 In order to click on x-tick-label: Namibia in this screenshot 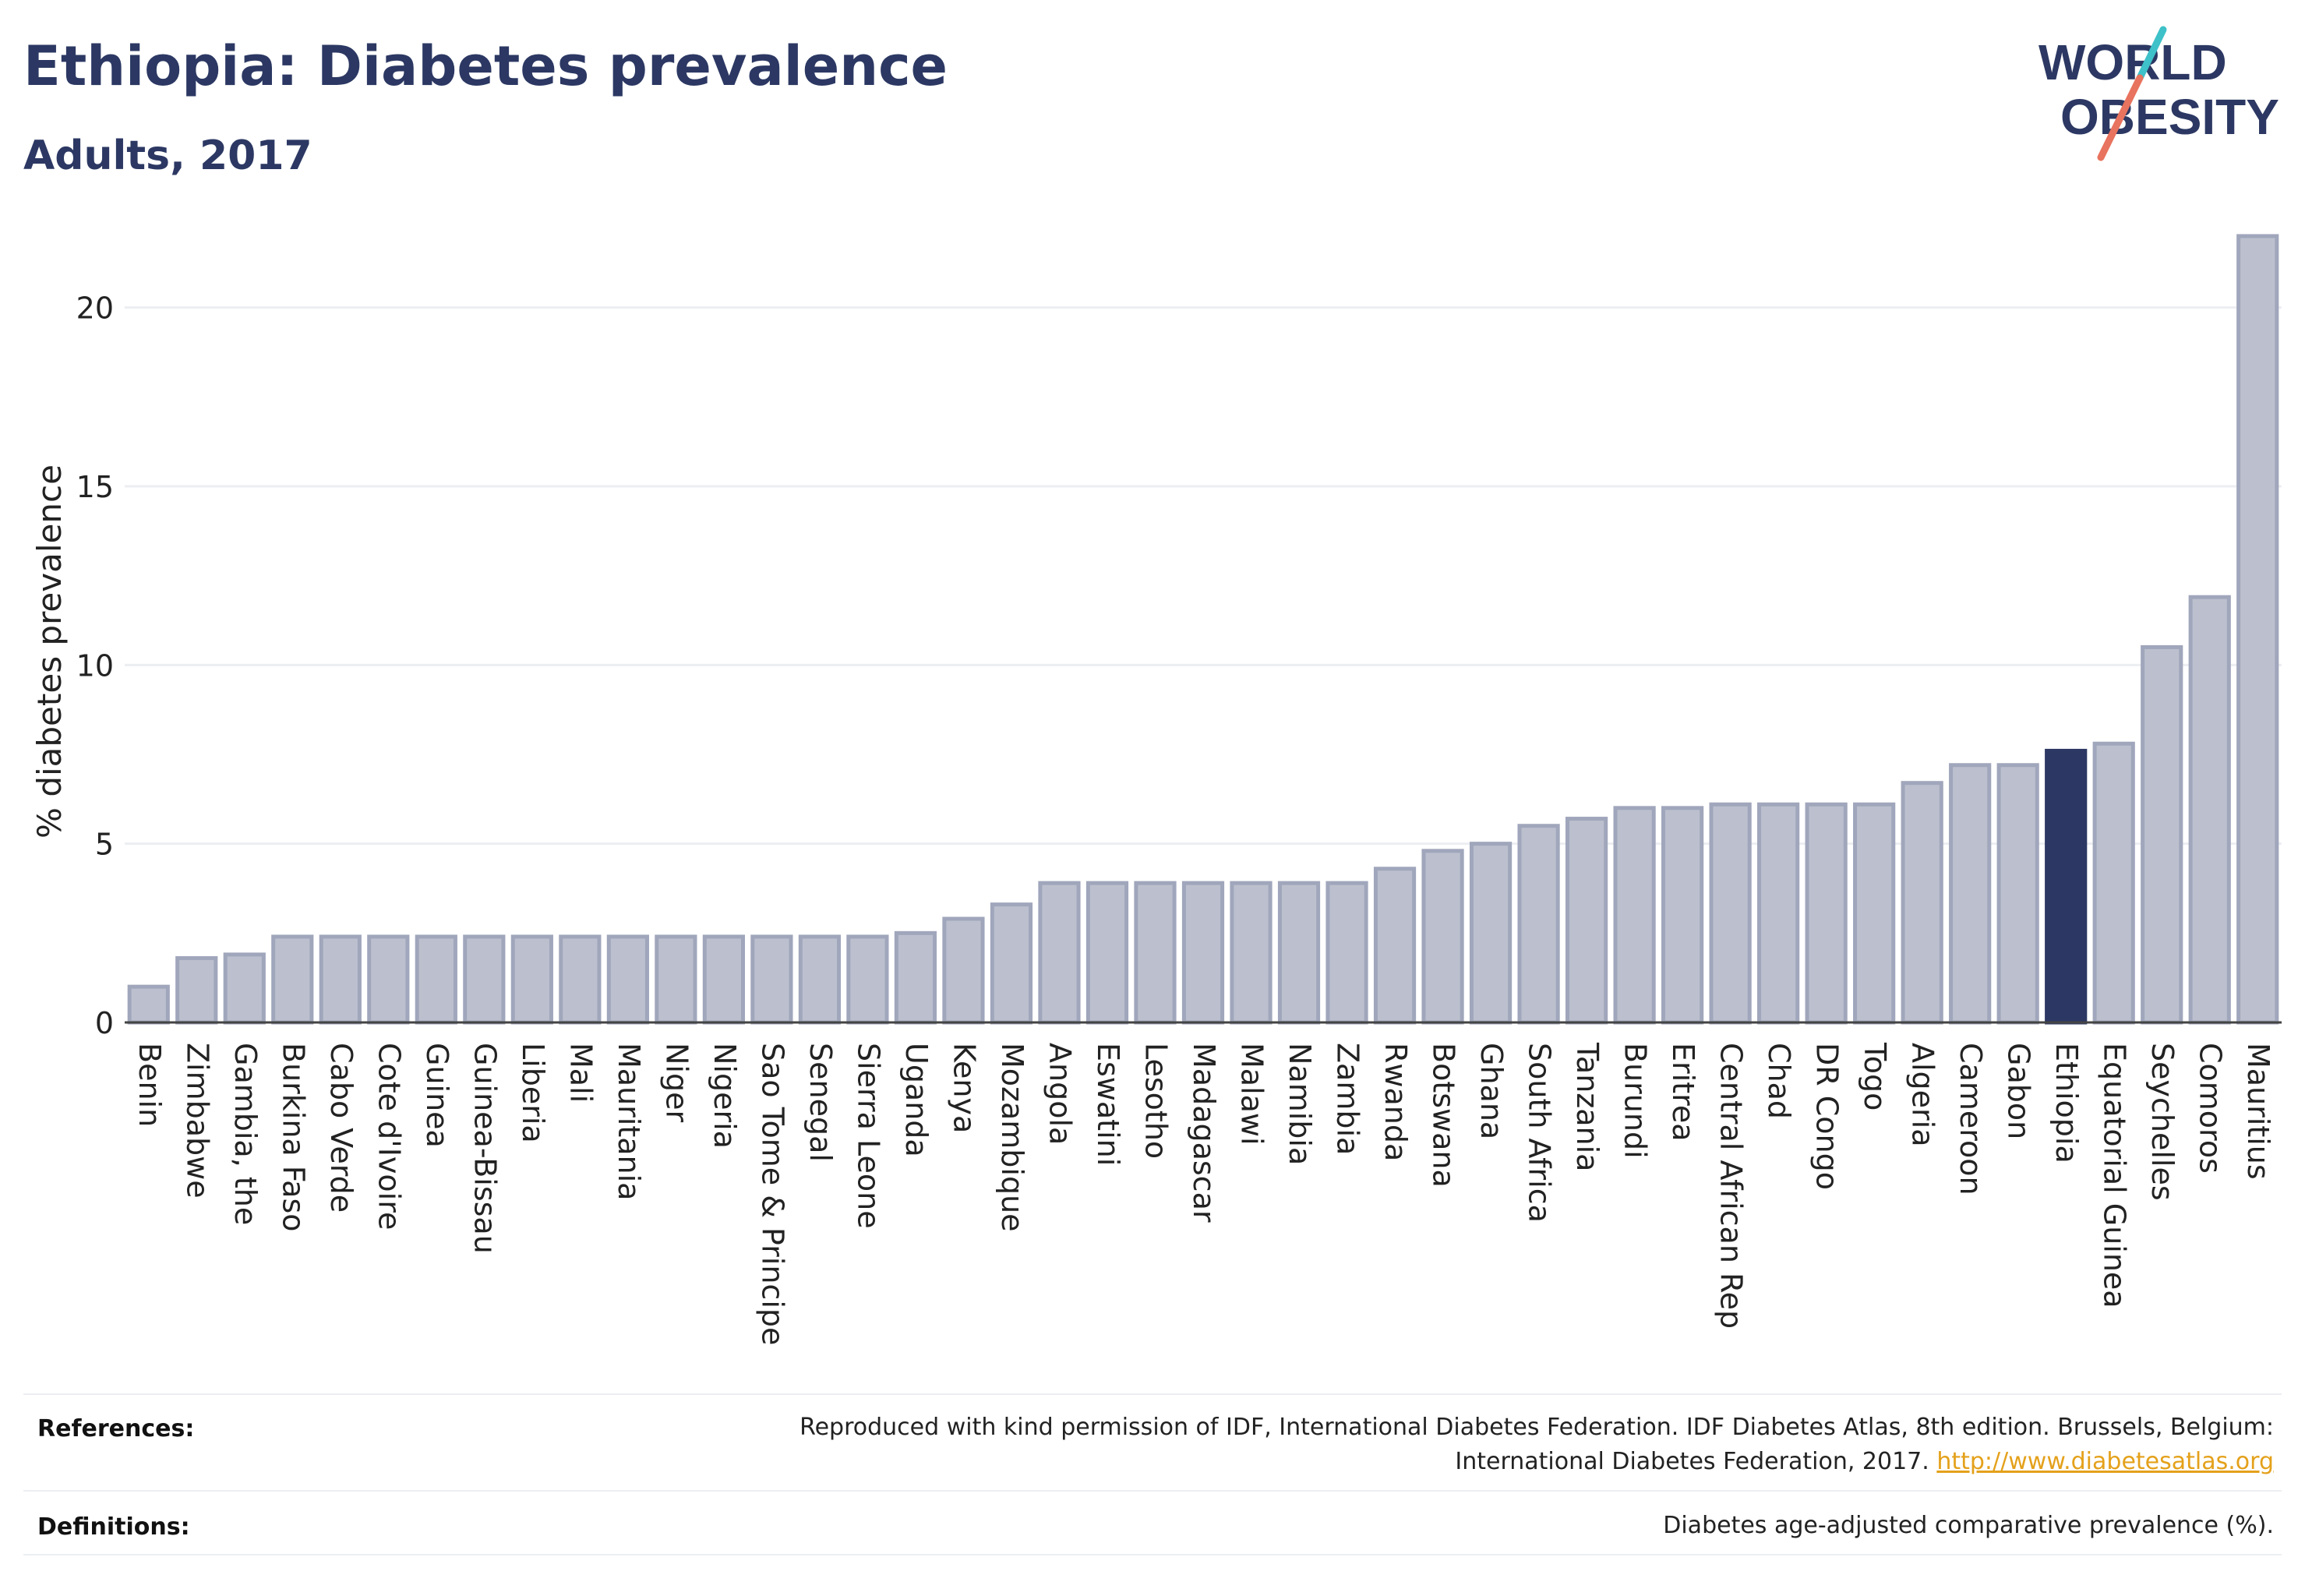, I will do `click(1300, 1104)`.